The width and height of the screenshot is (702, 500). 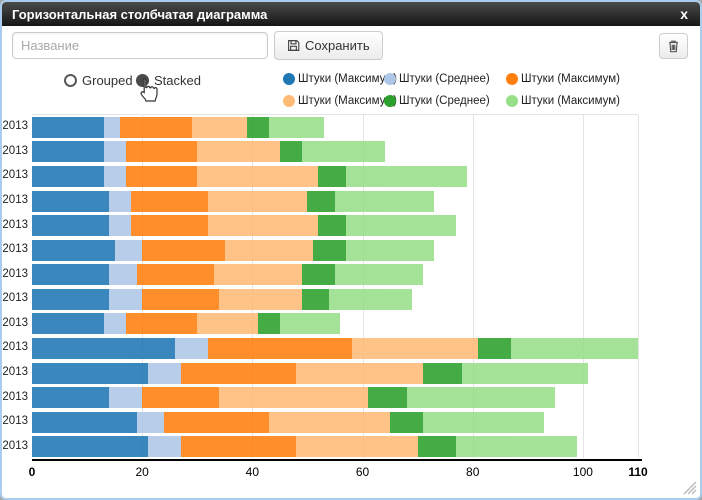 I want to click on radio-stacked: Stacked, so click(x=168, y=80).